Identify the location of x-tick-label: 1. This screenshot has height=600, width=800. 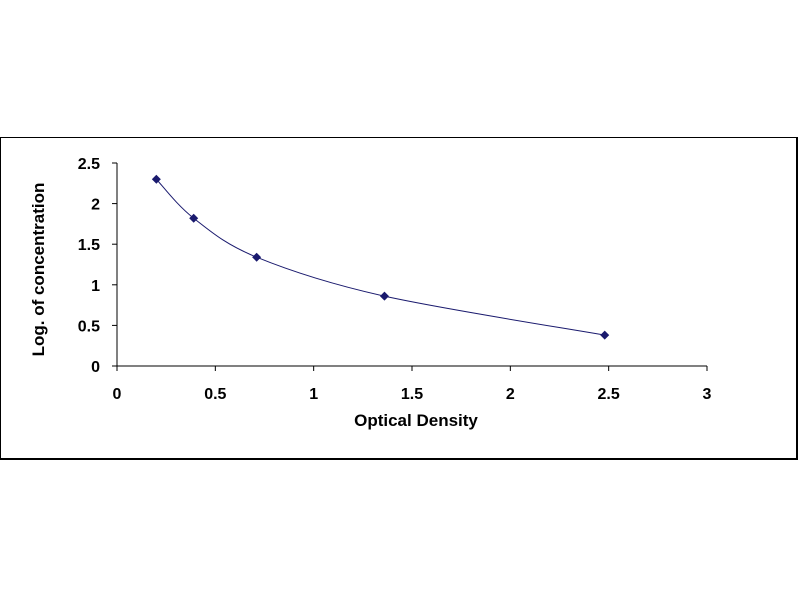
(313, 394).